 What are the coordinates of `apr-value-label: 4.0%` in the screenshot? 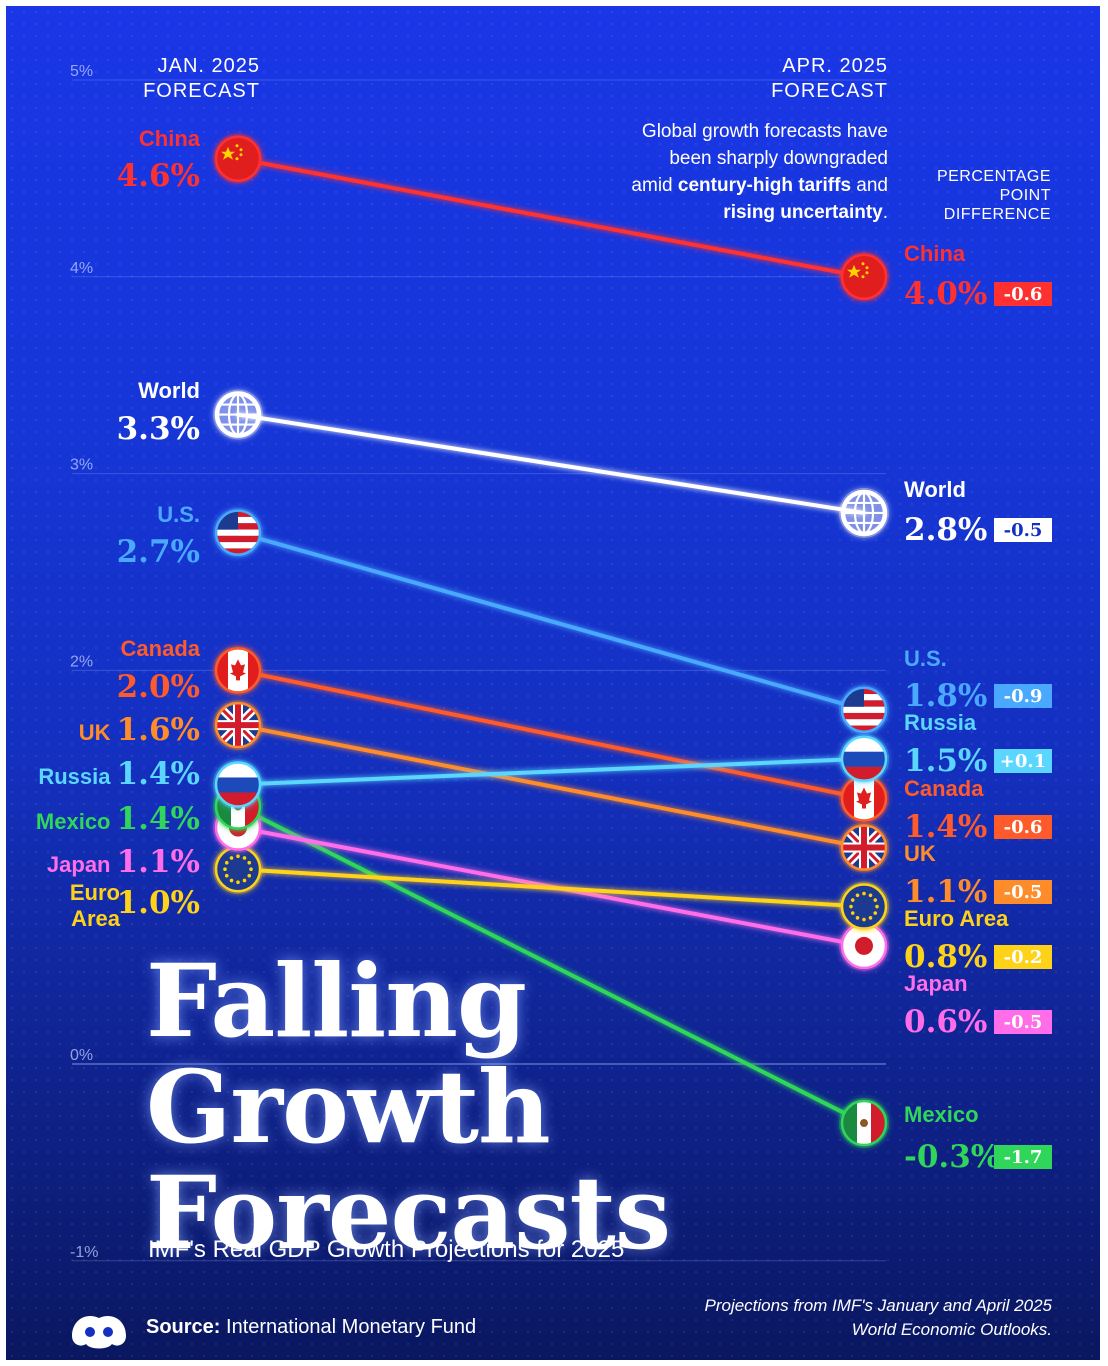 It's located at (945, 294).